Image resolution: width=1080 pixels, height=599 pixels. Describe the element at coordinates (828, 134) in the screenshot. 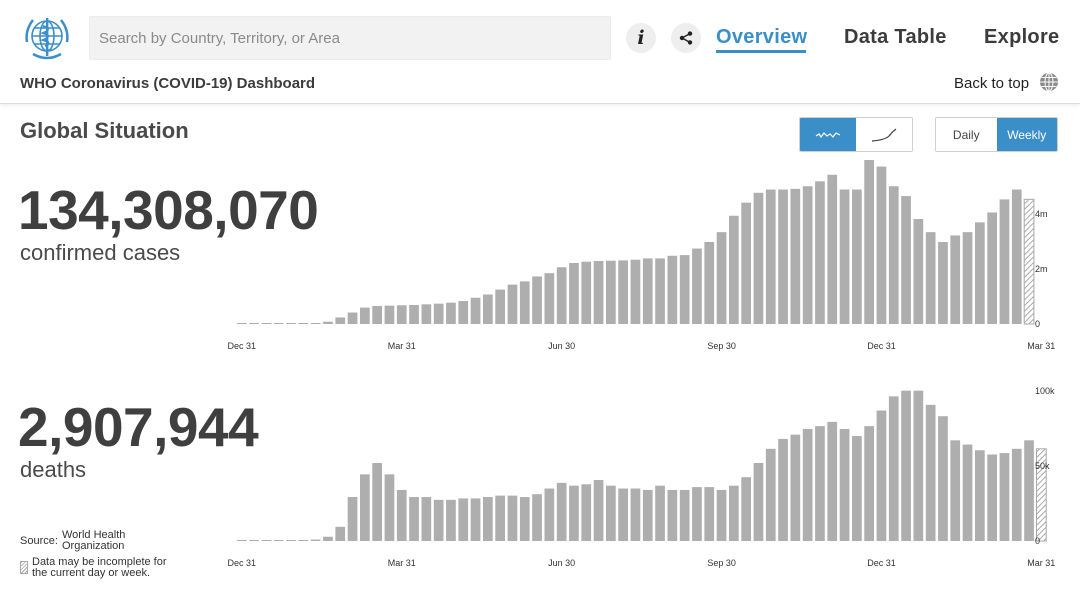

I see `bar-wave-button` at that location.